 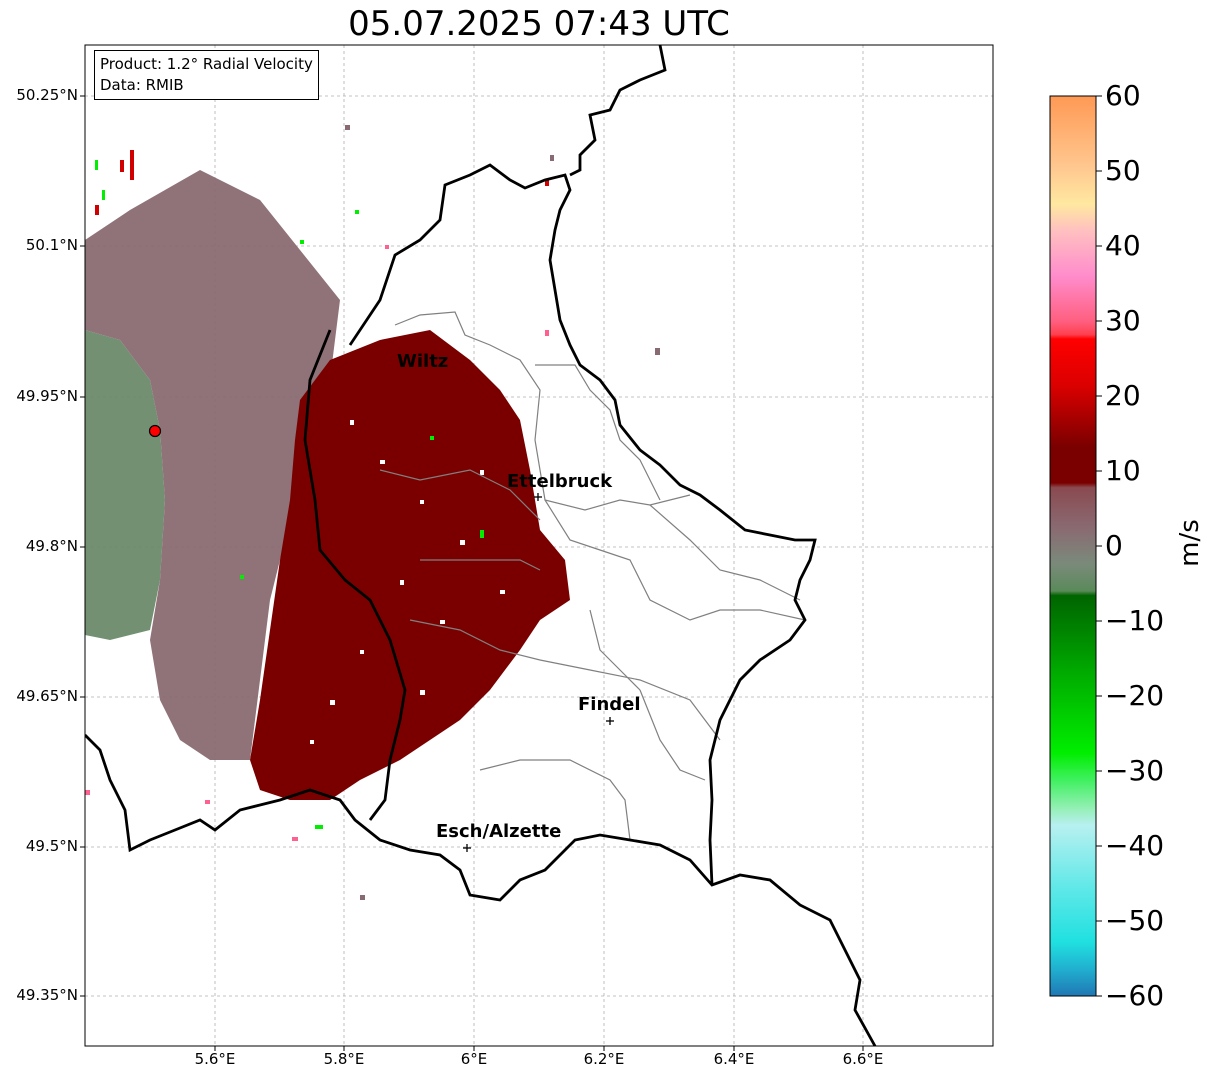 I want to click on echo-dark-red-zone, so click(x=410, y=565).